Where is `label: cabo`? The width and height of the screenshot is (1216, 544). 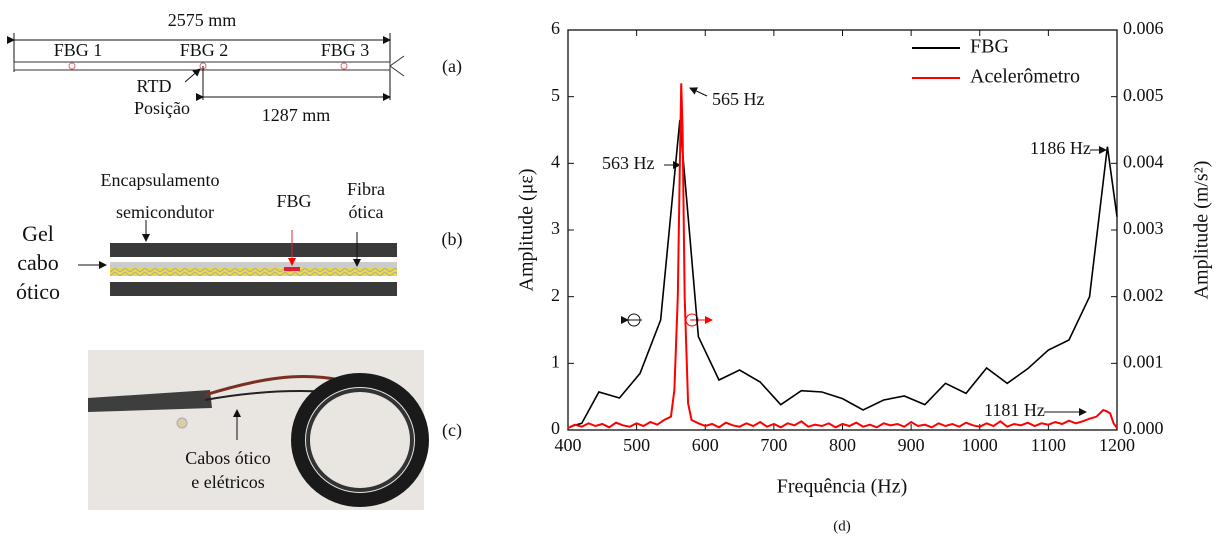 label: cabo is located at coordinates (38, 262).